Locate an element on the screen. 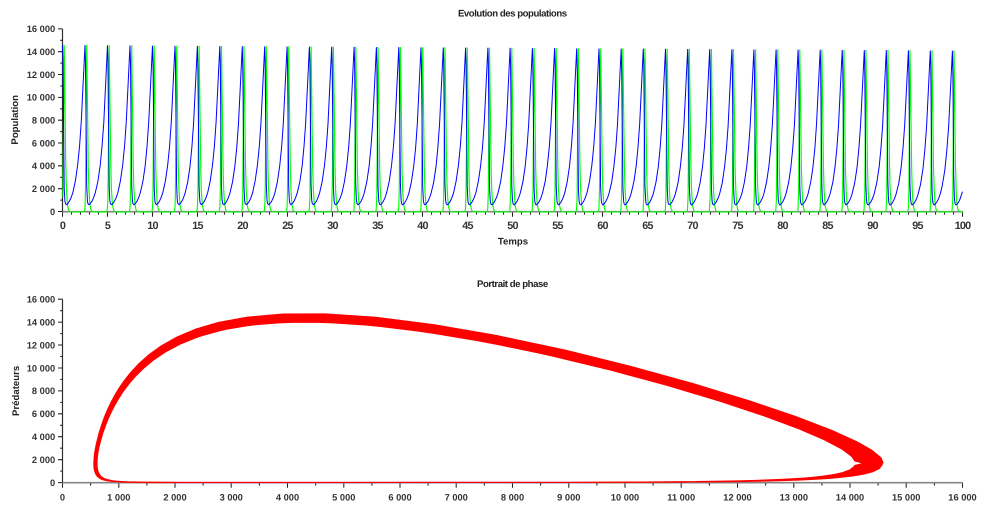 The height and width of the screenshot is (508, 984). svg-text: 80 is located at coordinates (782, 226).